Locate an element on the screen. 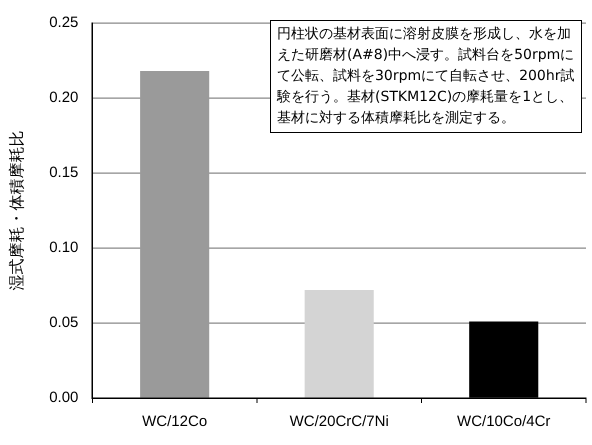 The image size is (592, 445). annotation: 円柱状の基材表面に溶射皮膜を形成し、水を加えた研磨材(A#8)中へ浸す。試料台を50rpmにて公転、試料を30rpmにて自転させ、200hr試験を行う。基材(STKM12C)の摩耗量を1とし、基材に対する体積摩耗比を測定する。 is located at coordinates (426, 76).